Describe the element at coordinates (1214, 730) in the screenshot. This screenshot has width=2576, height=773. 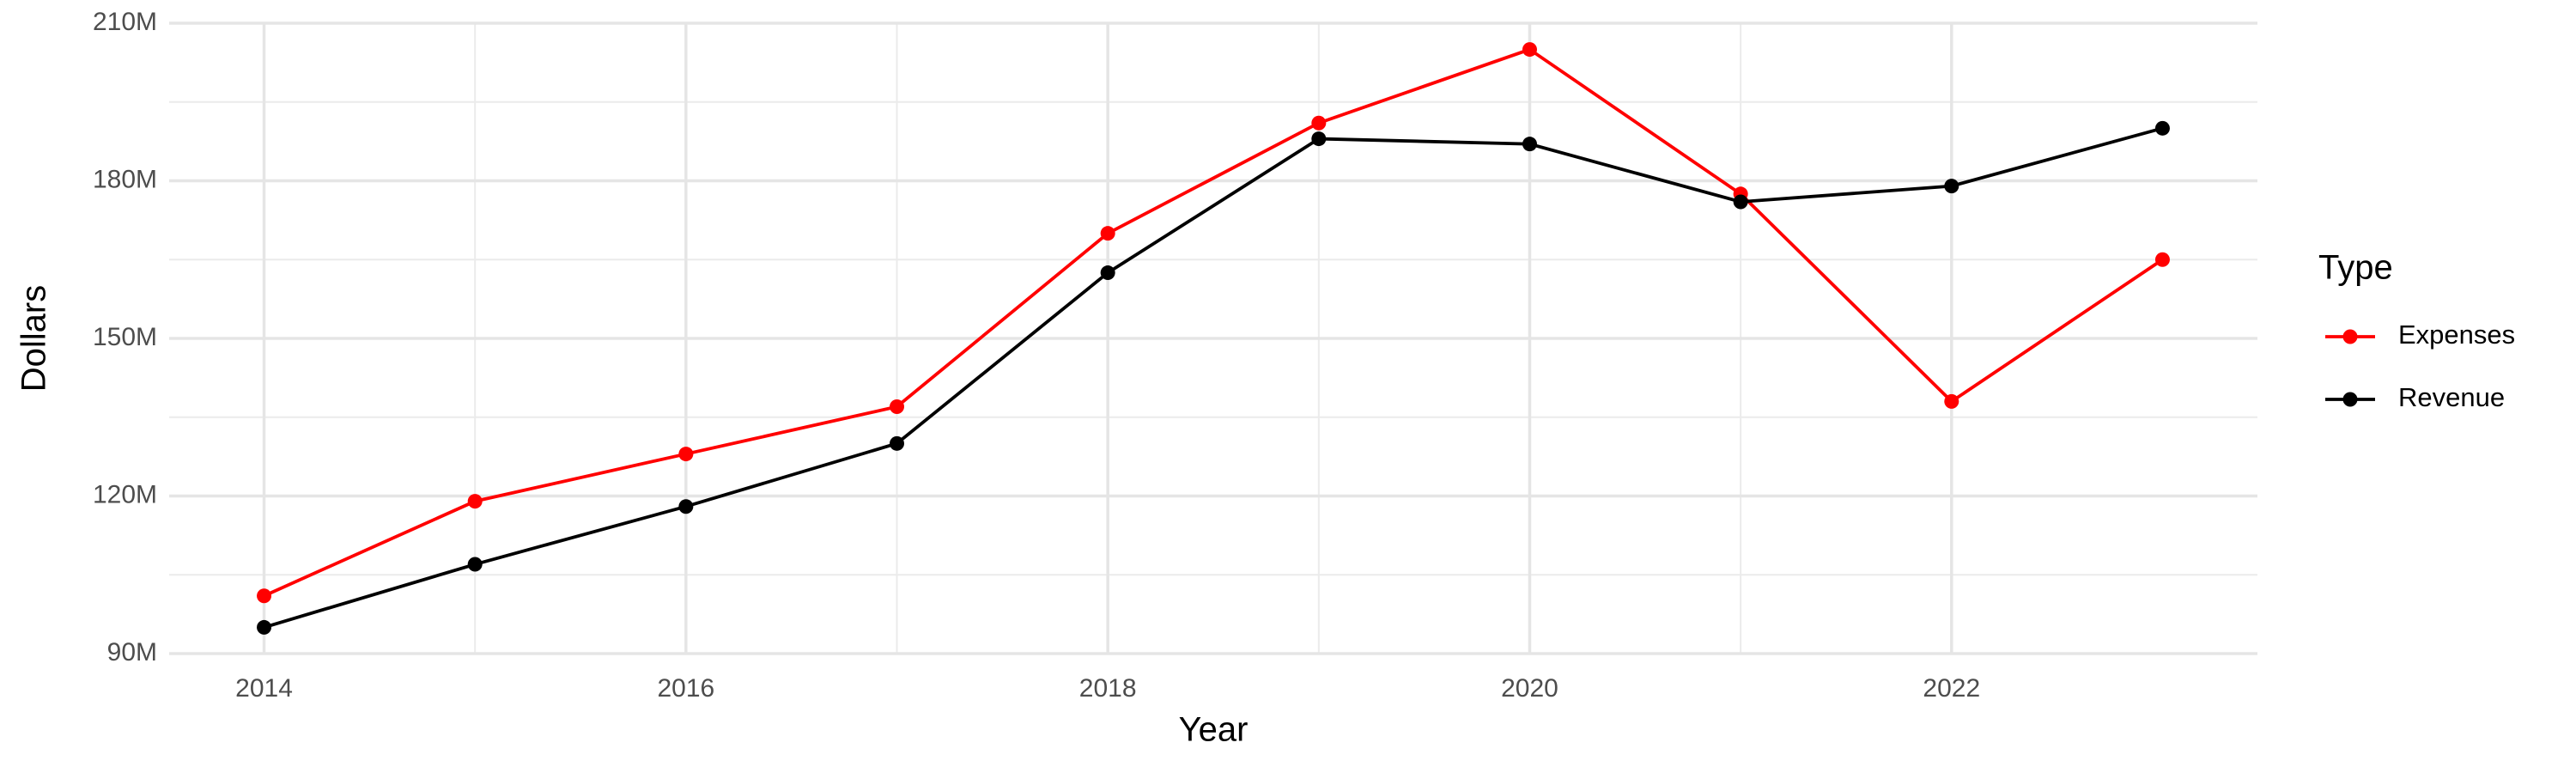
I see `x-axis-title: Year` at that location.